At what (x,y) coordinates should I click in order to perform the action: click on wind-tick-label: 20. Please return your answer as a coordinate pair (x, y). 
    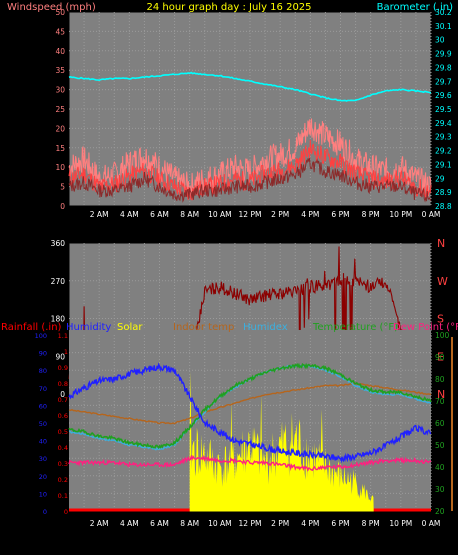
    Looking at the image, I should click on (60, 128).